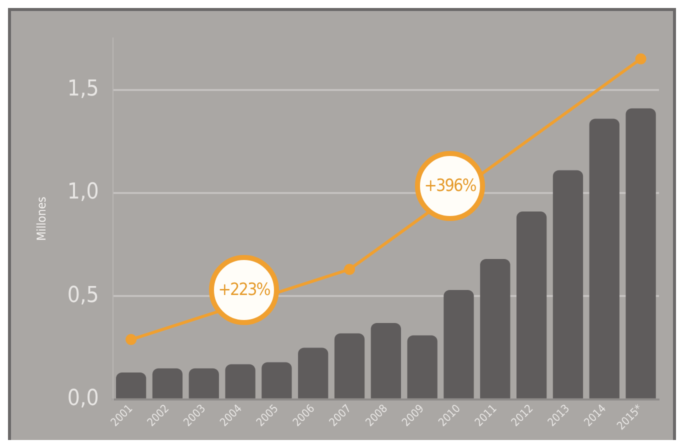  I want to click on y-axis-title: Millones, so click(41, 218).